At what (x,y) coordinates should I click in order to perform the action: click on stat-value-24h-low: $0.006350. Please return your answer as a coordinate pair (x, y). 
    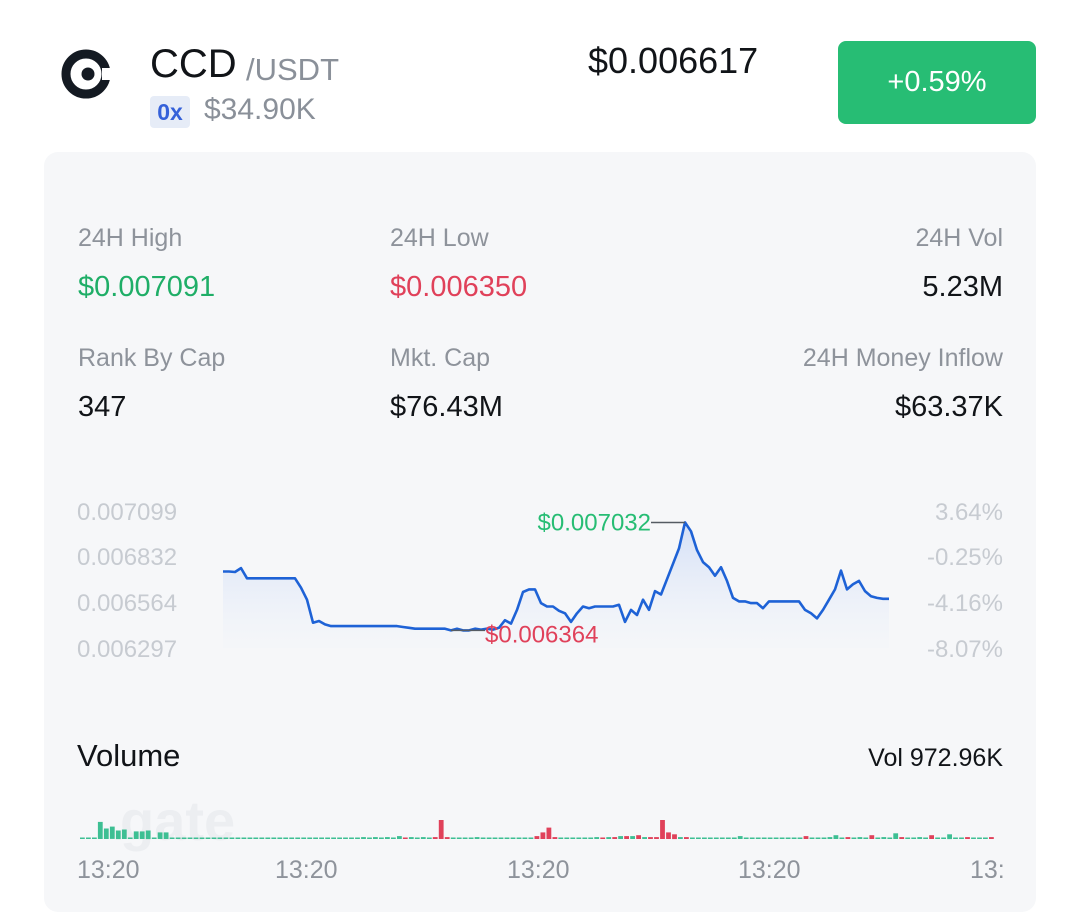
    Looking at the image, I should click on (459, 287).